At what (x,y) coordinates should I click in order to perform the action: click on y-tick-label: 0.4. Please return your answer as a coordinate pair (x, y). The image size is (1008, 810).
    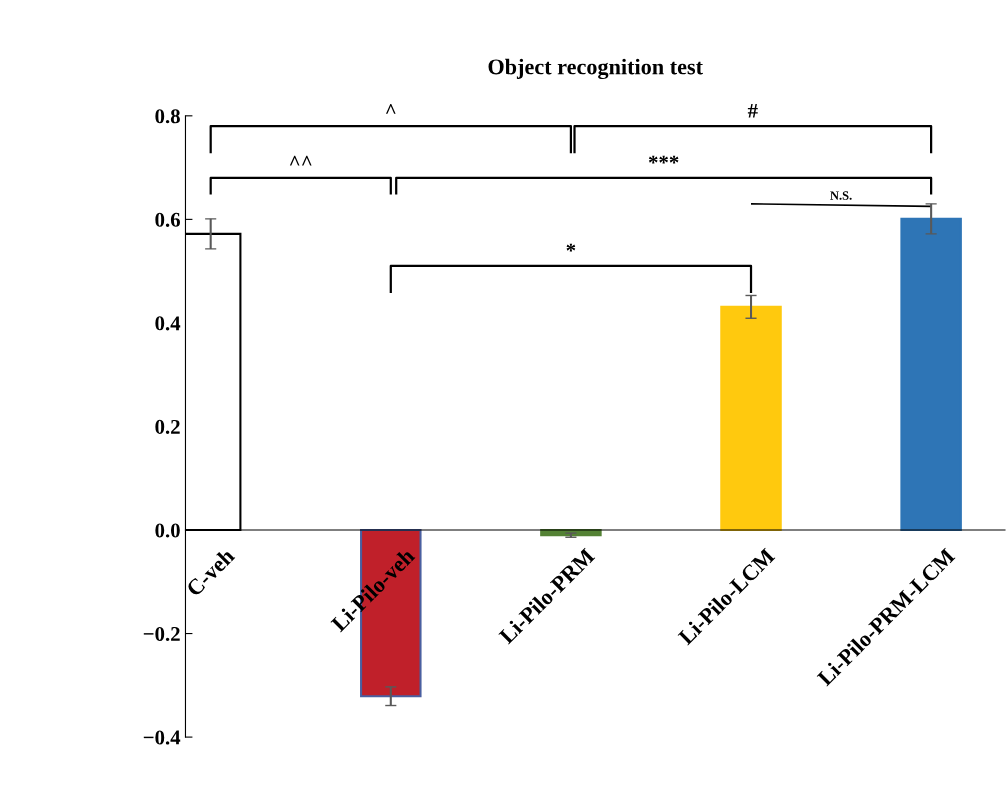
    Looking at the image, I should click on (168, 323).